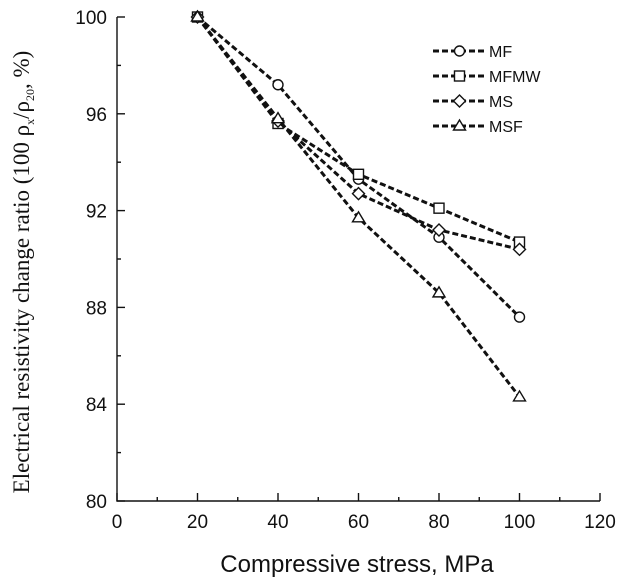 Image resolution: width=617 pixels, height=581 pixels. Describe the element at coordinates (478, 127) in the screenshot. I see `legend-item-msf: MSF` at that location.